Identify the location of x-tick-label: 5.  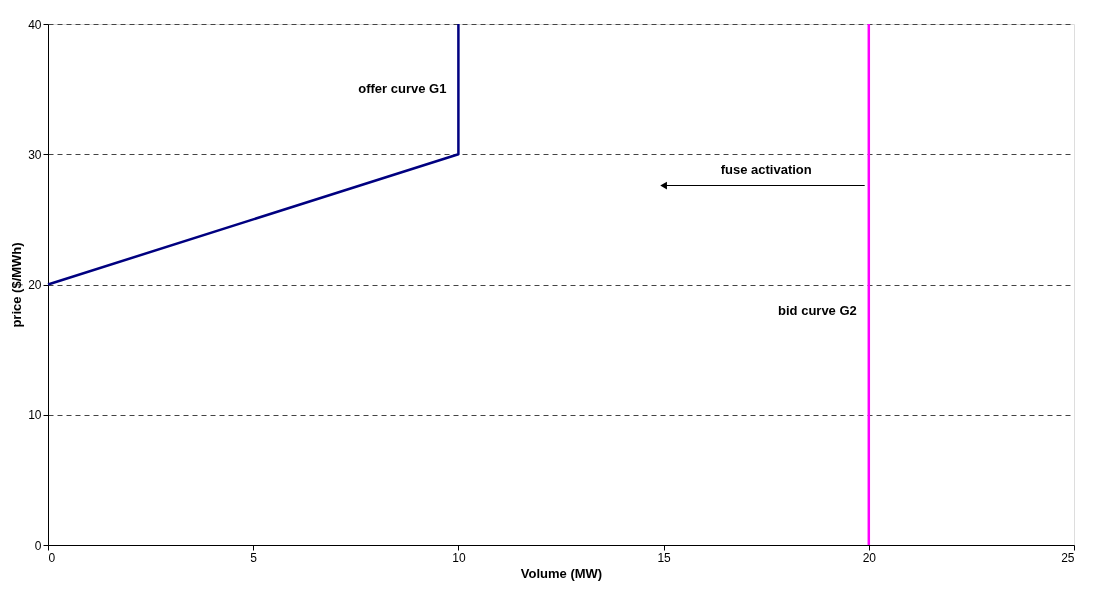
(254, 557).